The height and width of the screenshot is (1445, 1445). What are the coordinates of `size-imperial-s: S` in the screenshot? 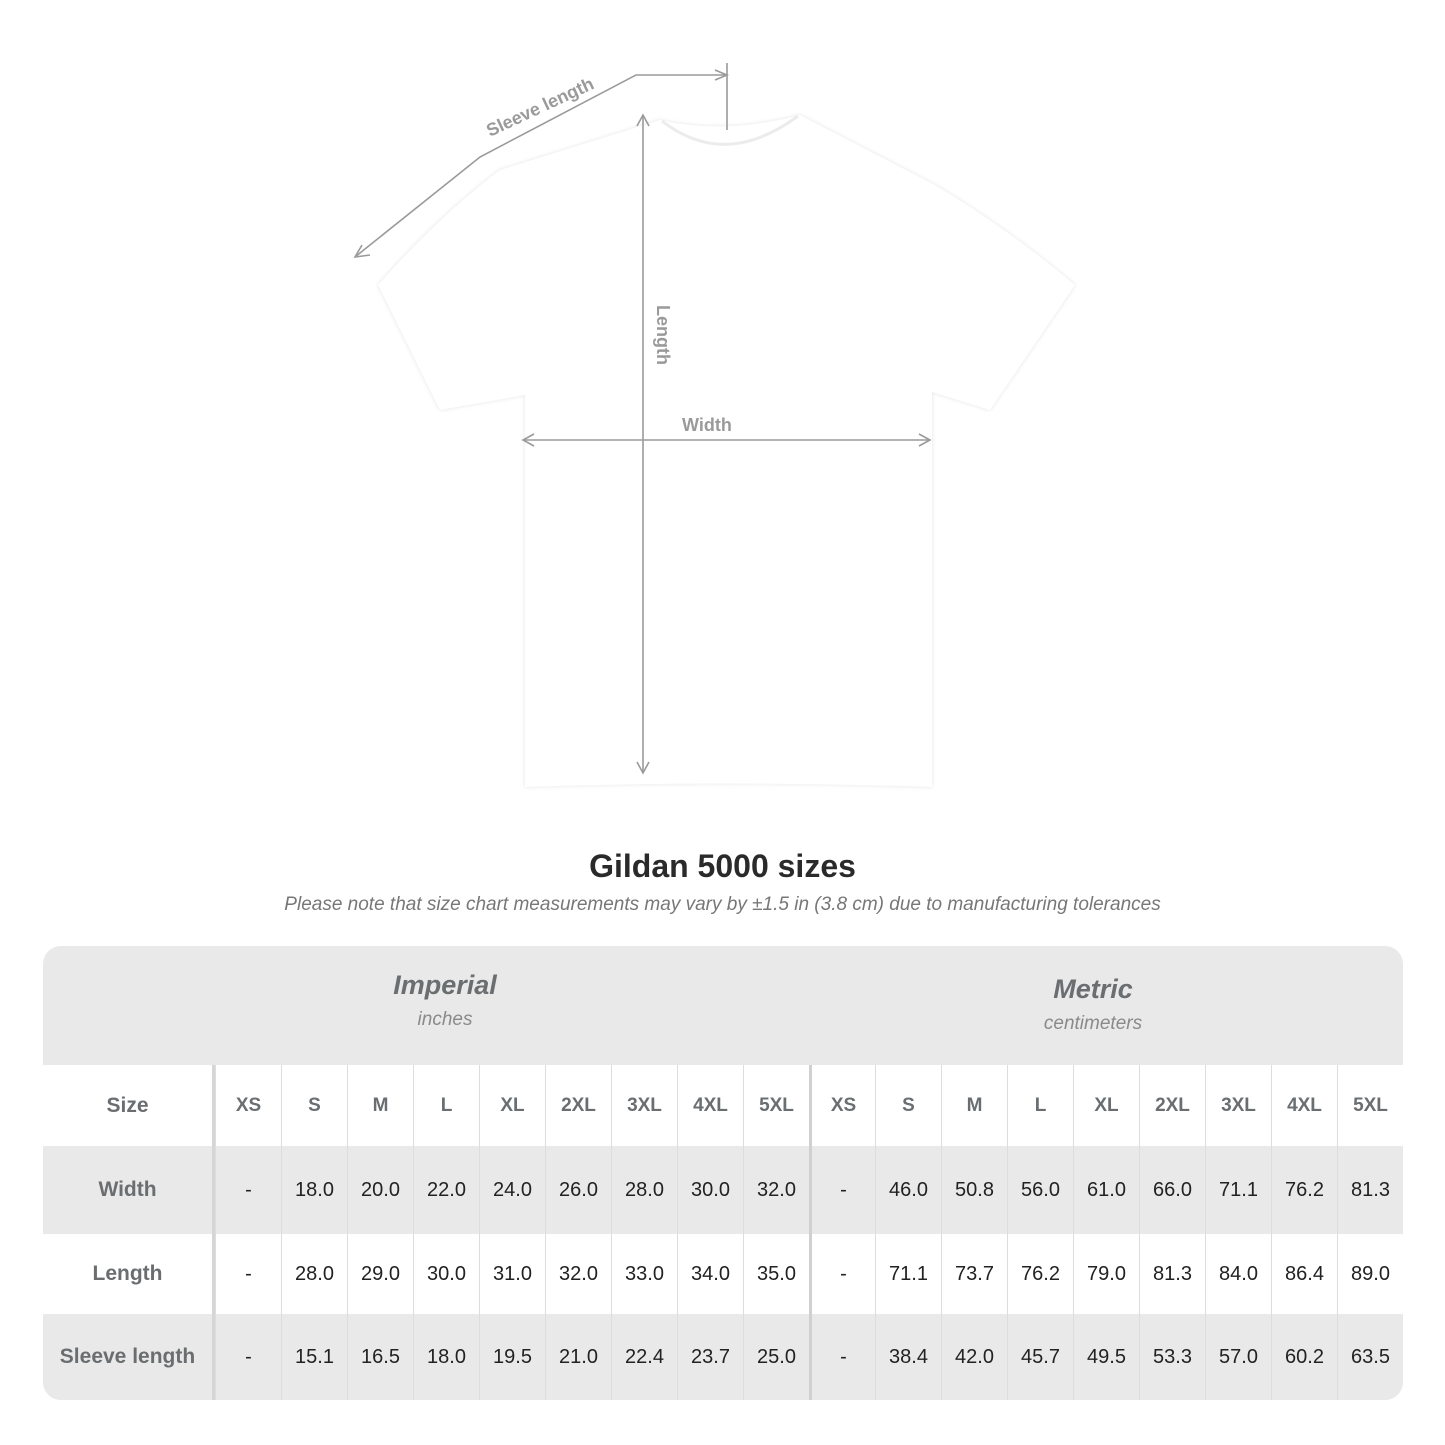 It's located at (314, 1105).